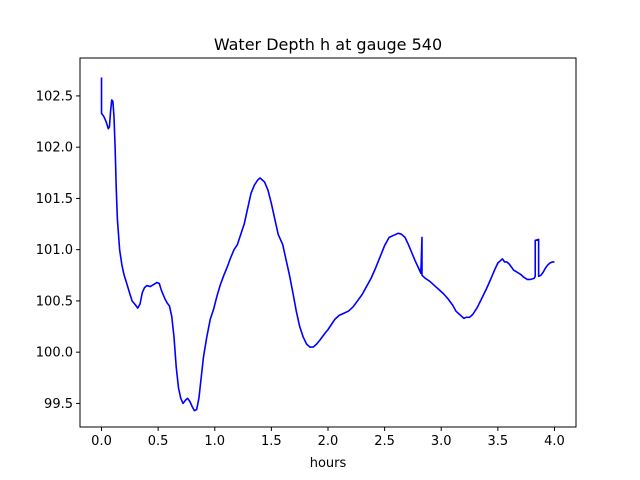 The width and height of the screenshot is (640, 480). Describe the element at coordinates (54, 148) in the screenshot. I see `y-tick-label: 102.0` at that location.